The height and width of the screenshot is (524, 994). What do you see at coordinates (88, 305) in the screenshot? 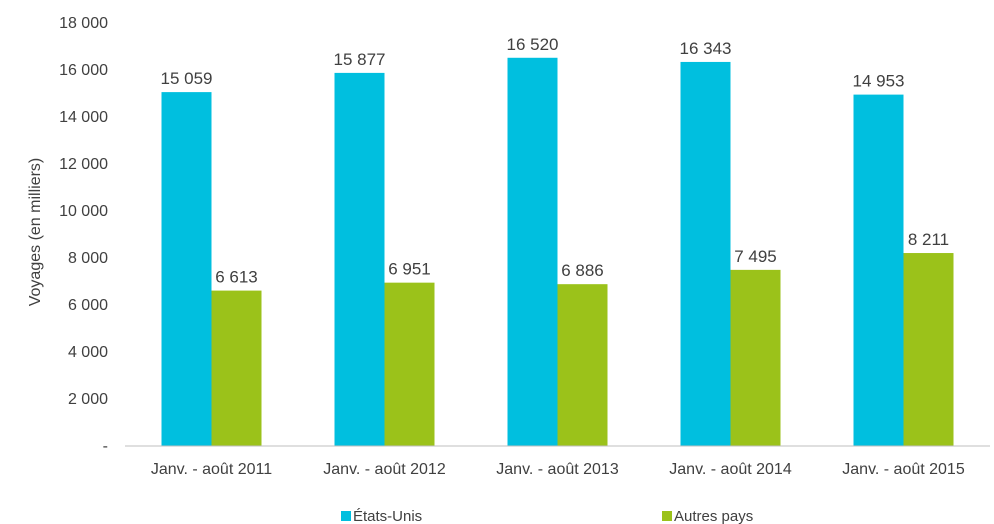
I see `y-tick-label: 6 000` at bounding box center [88, 305].